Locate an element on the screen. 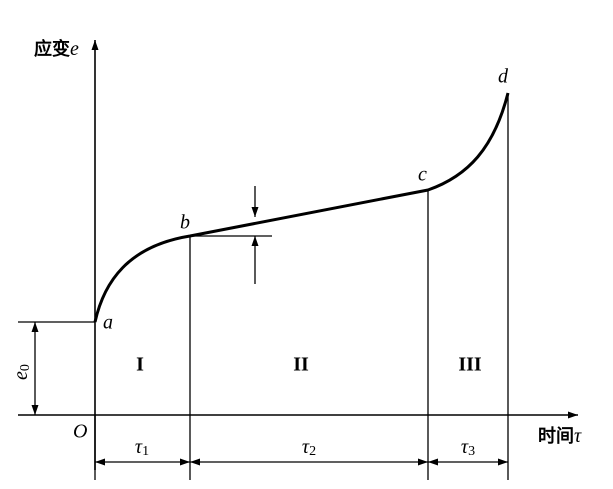 The image size is (613, 489). duration-label: τ1 is located at coordinates (142, 448).